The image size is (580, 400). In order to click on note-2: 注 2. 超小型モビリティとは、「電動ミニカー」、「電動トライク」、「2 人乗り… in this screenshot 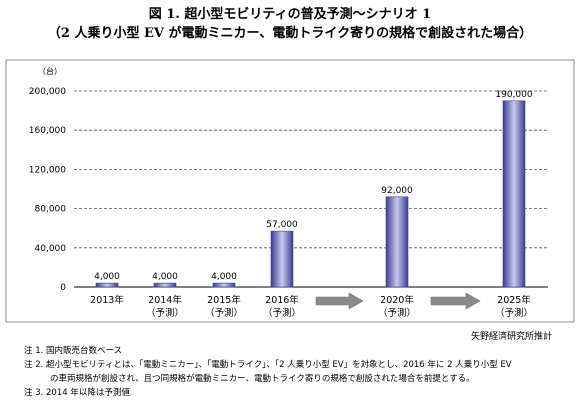, I will do `click(268, 365)`.